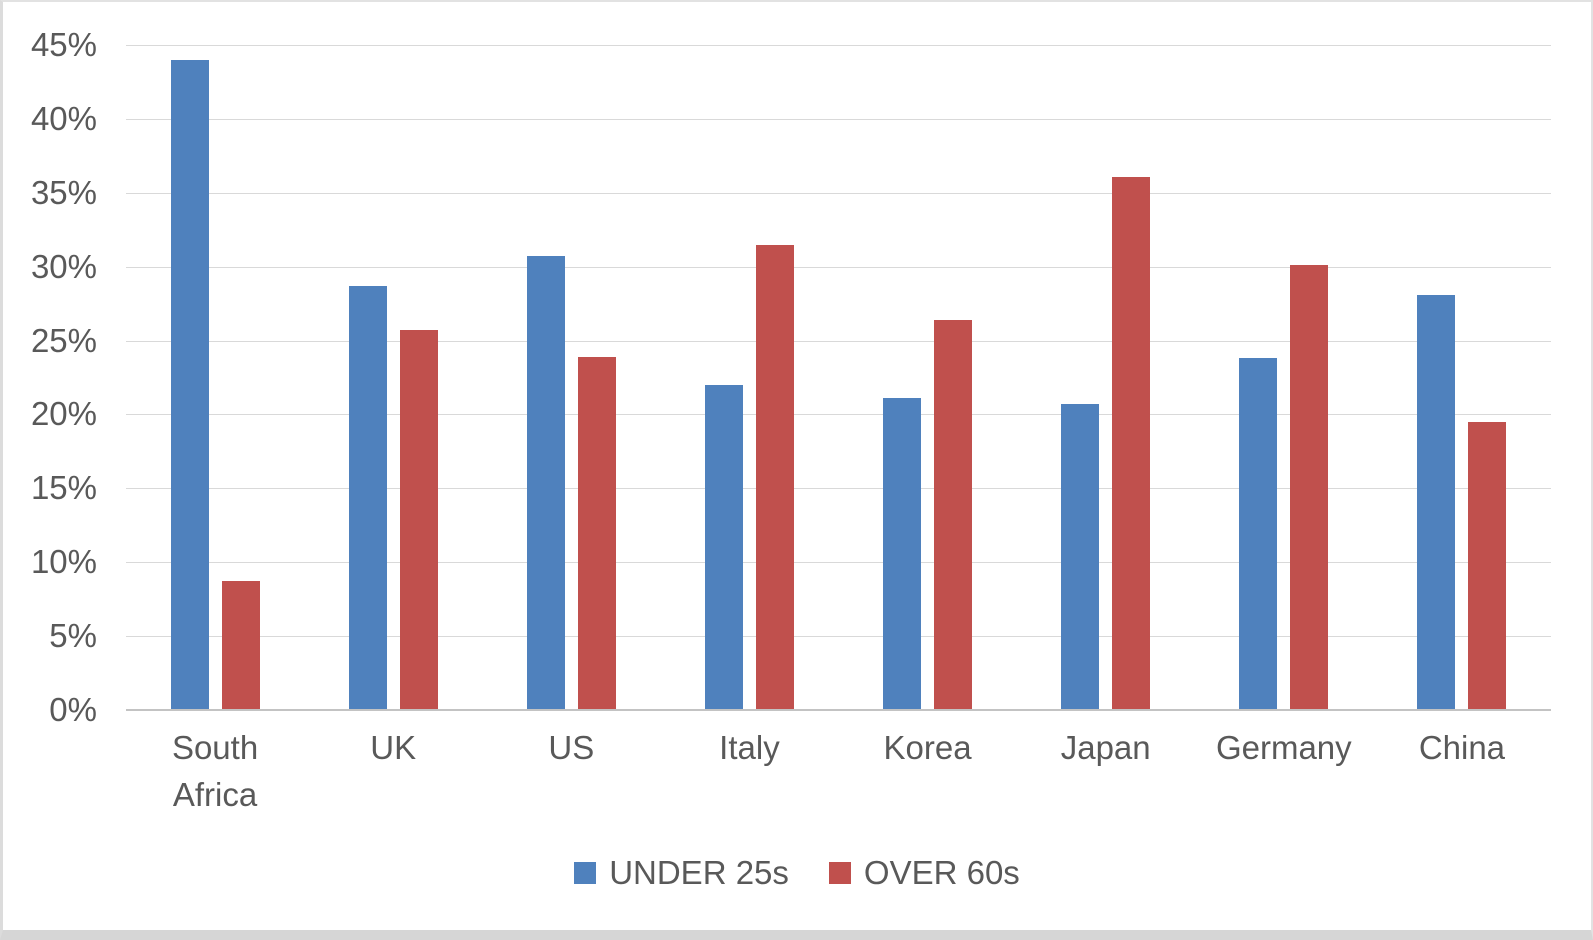 The image size is (1593, 940). I want to click on legend-item-under-25s: UNDER 25s, so click(681, 873).